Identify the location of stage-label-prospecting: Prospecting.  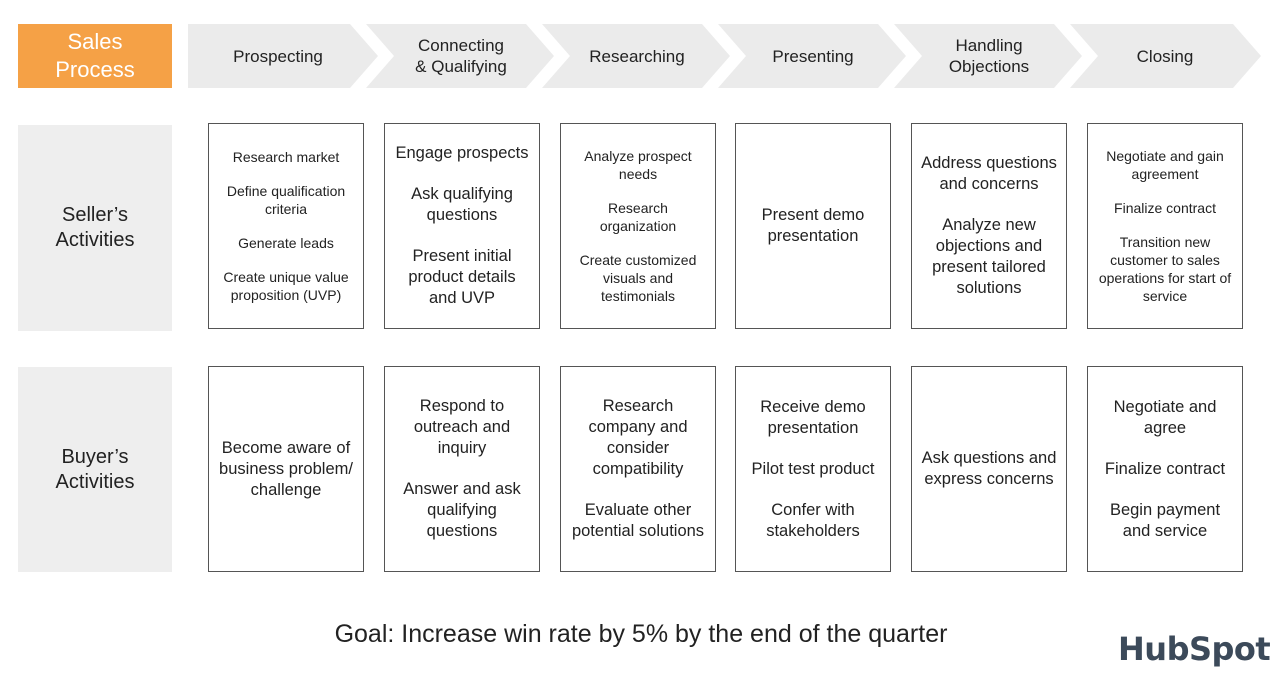
(278, 56).